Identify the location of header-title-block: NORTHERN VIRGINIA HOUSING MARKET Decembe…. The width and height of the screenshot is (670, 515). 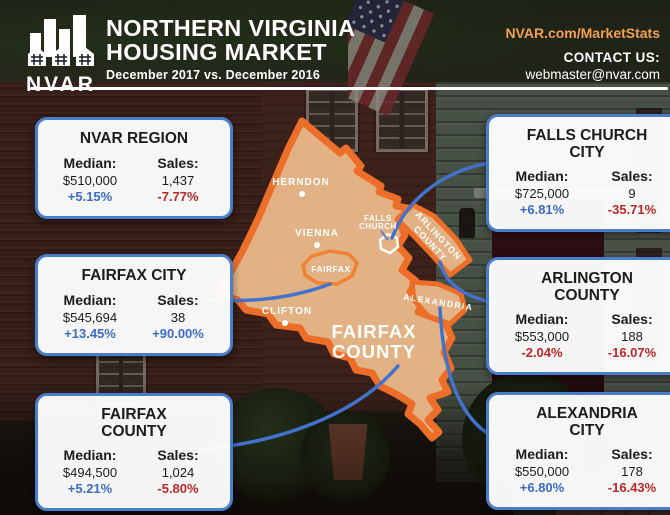
(231, 48).